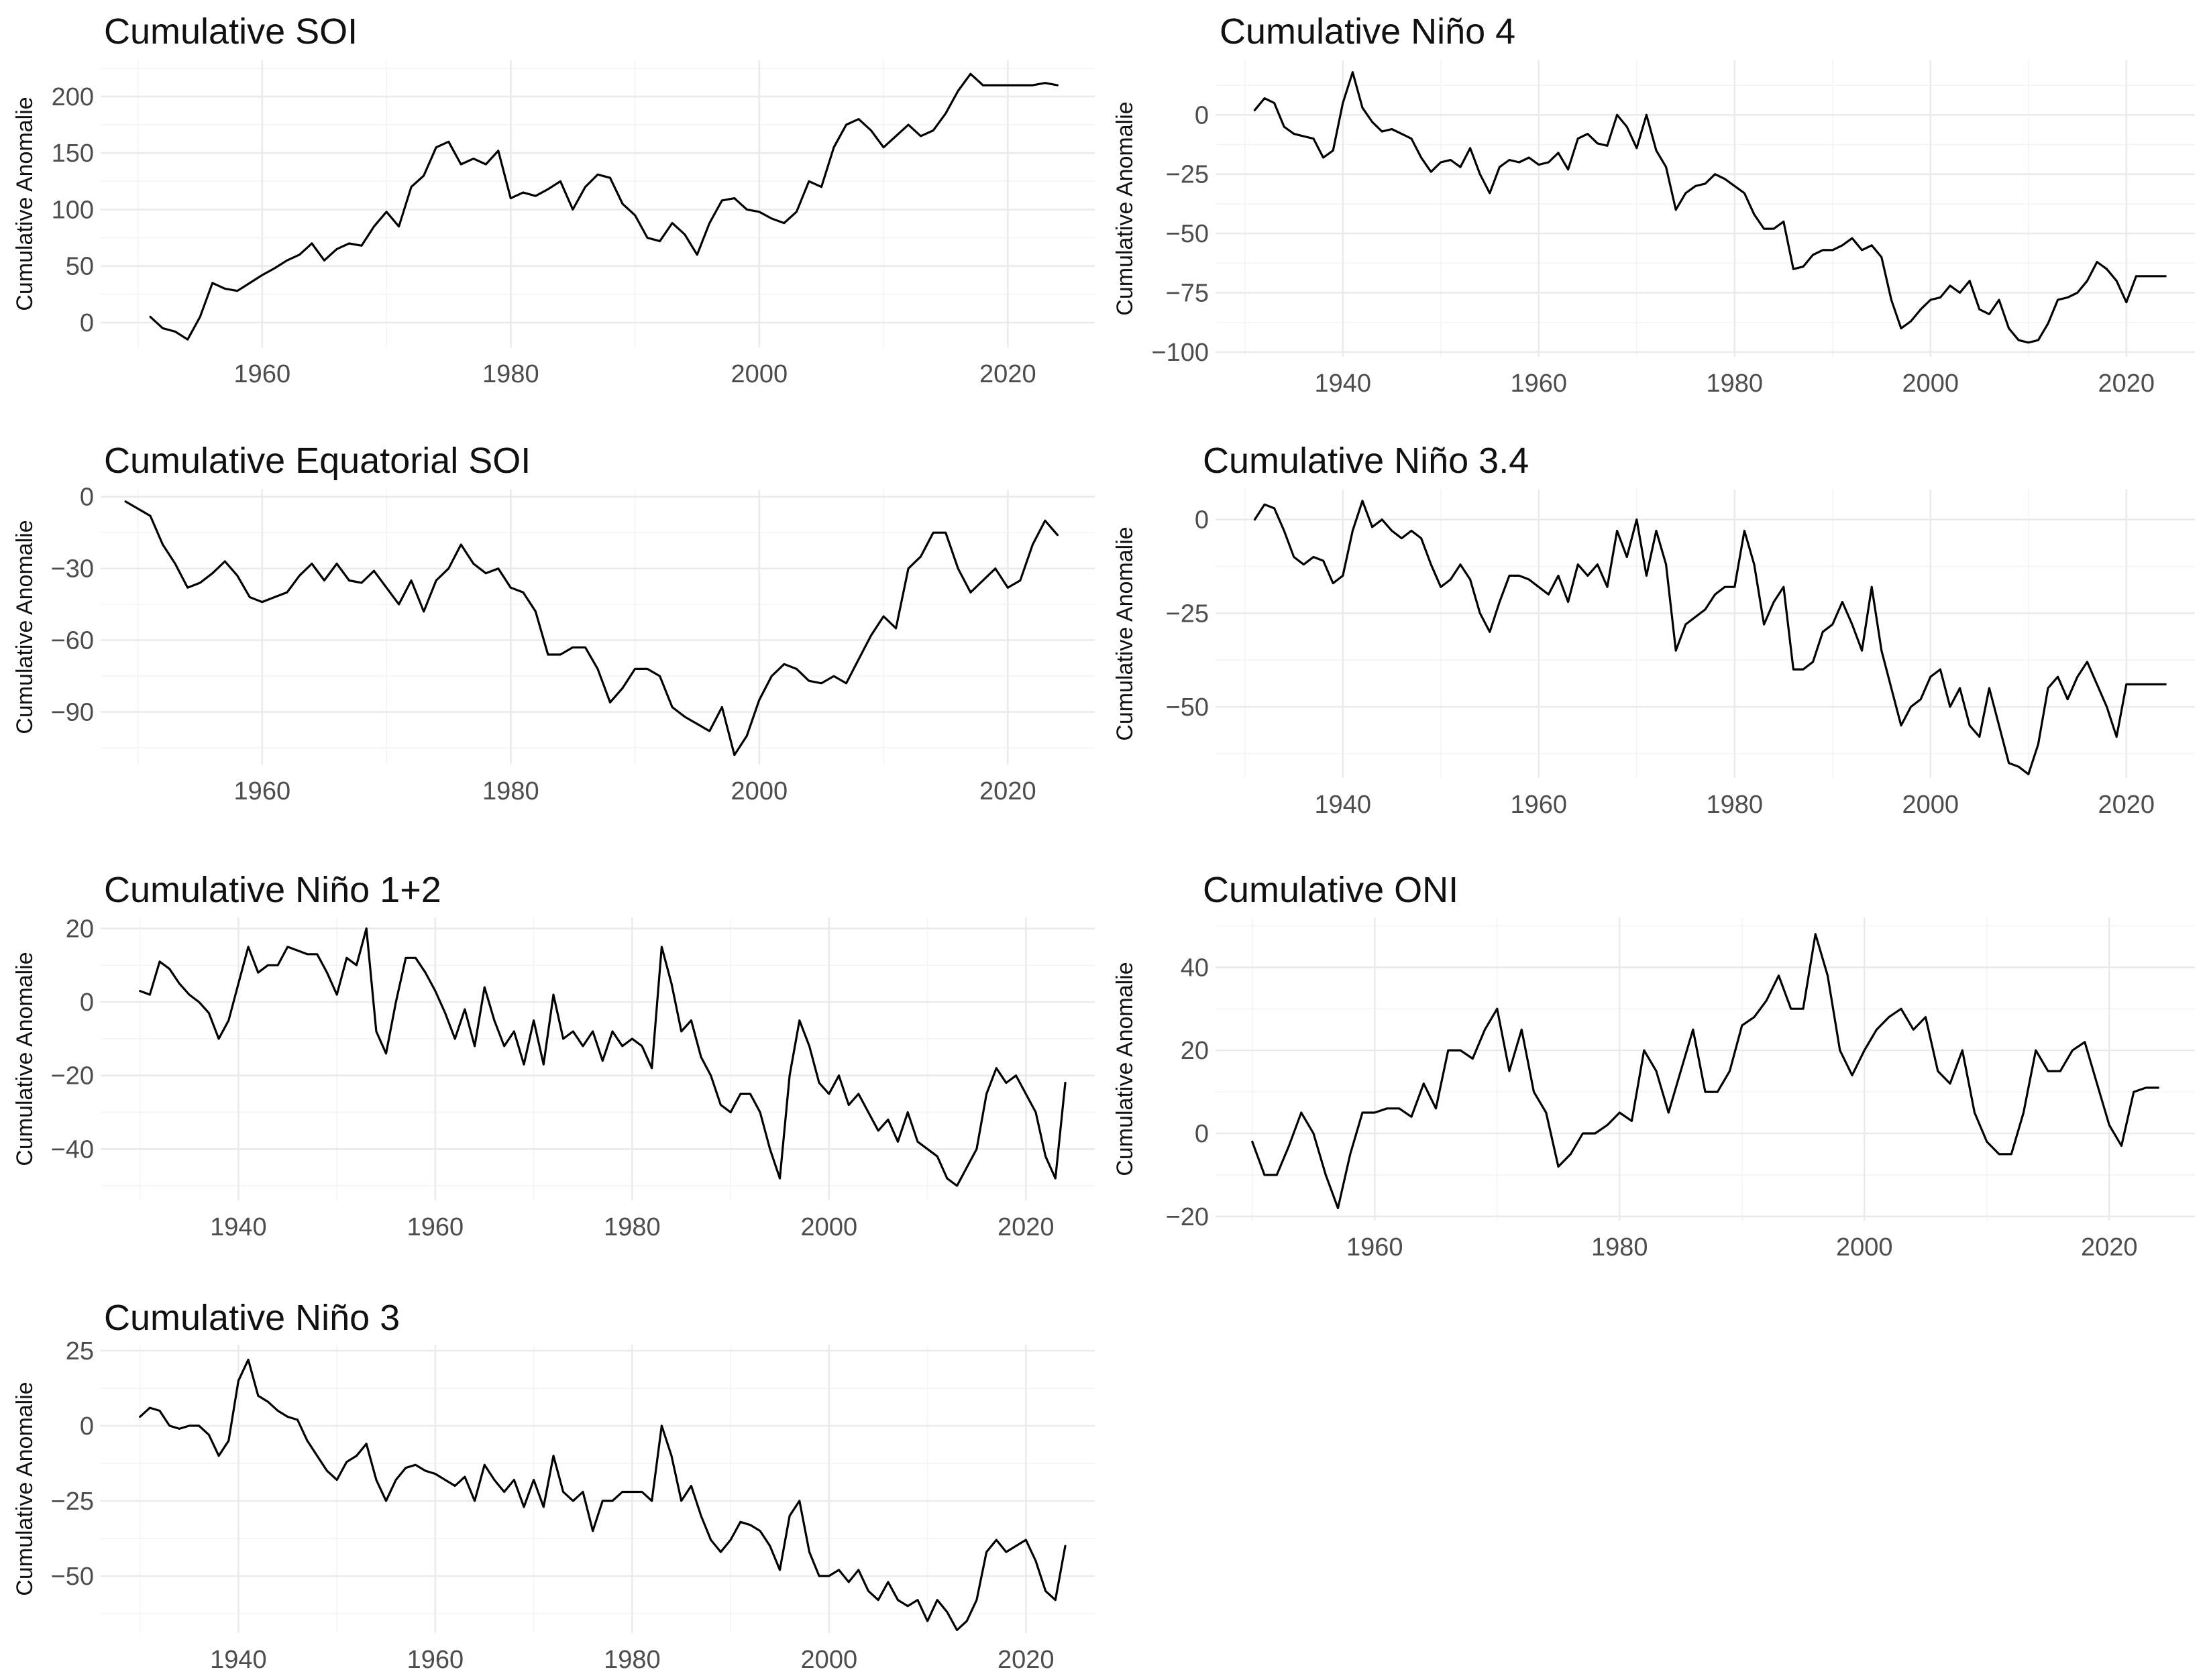  Describe the element at coordinates (1366, 461) in the screenshot. I see `panel-title: Cumulative Niño 3.4` at that location.